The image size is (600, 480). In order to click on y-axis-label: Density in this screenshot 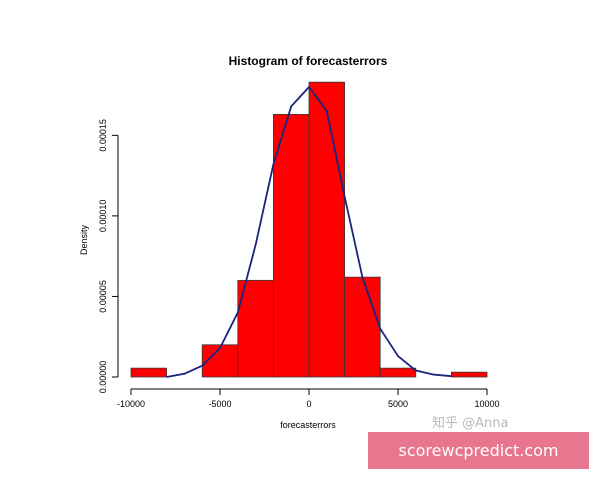, I will do `click(84, 239)`.